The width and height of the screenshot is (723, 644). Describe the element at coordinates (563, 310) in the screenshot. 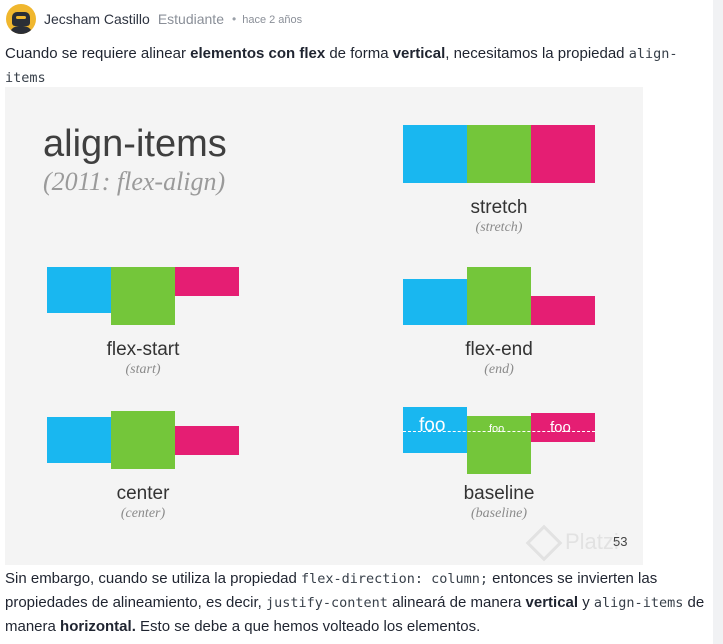

I see `flex-end-pink-box` at that location.